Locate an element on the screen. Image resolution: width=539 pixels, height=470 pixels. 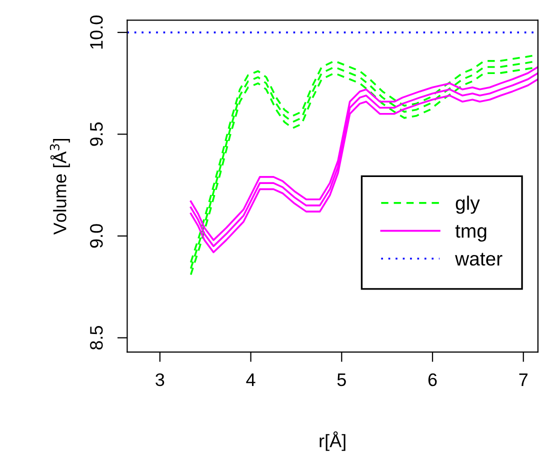
x-tick-label: 6 is located at coordinates (432, 379).